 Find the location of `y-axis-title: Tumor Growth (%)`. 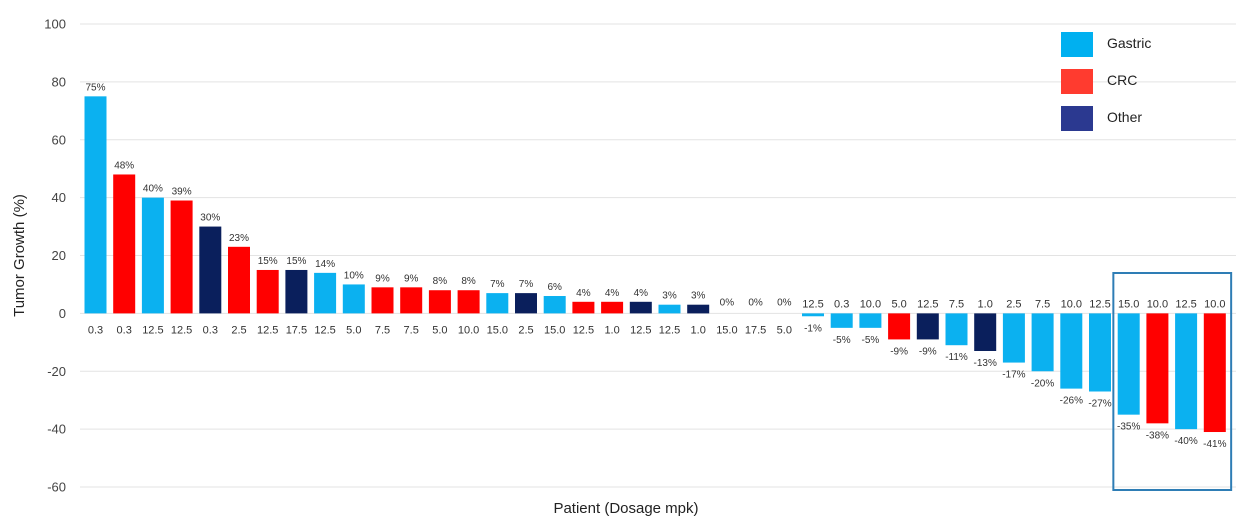

y-axis-title: Tumor Growth (%) is located at coordinates (19, 255).